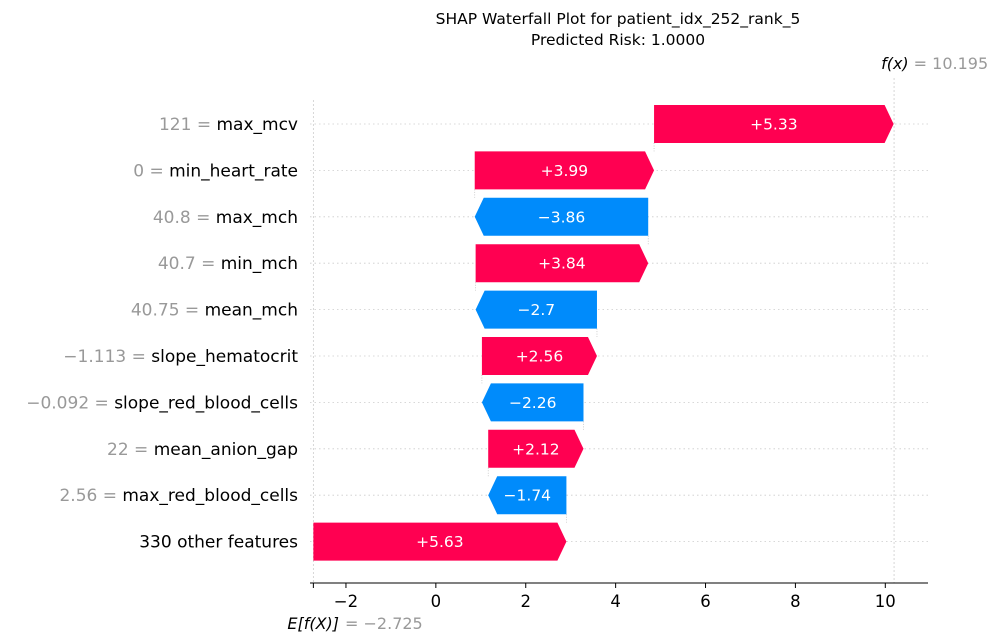 The image size is (998, 643). I want to click on bar-value-label: +3.99, so click(565, 171).